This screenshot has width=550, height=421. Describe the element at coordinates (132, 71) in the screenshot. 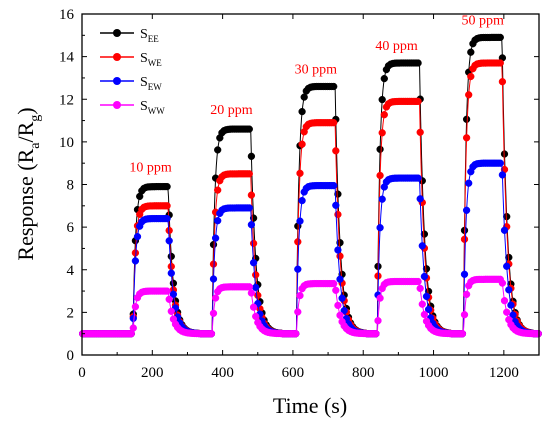

I see `legend: SEE SWE SEW SWW` at that location.